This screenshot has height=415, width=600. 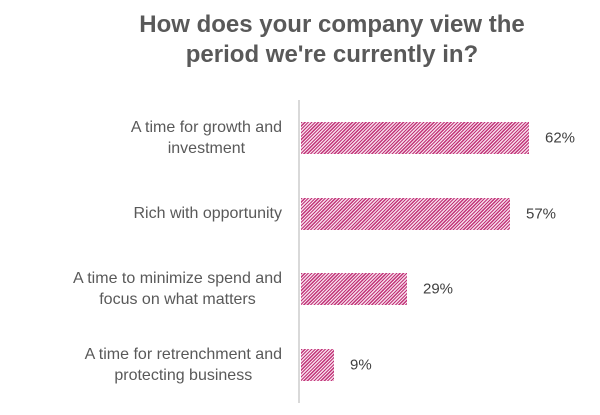 I want to click on chart-title-line1: How does your company view the, so click(x=332, y=24).